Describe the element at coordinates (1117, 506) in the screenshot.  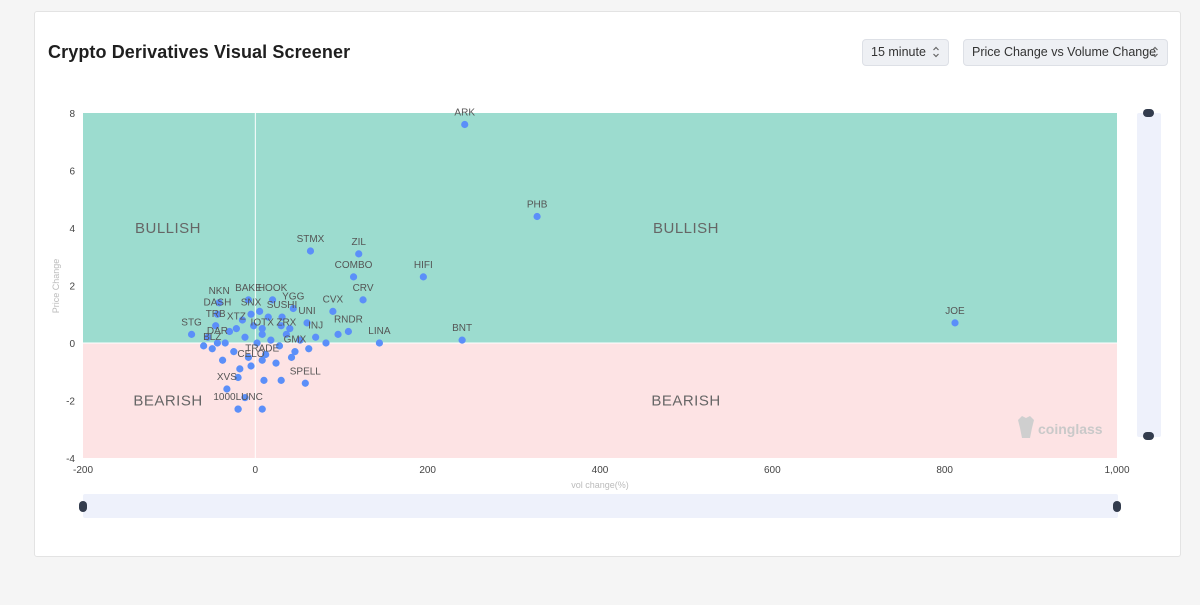
I see `x-slider-handle-right` at that location.